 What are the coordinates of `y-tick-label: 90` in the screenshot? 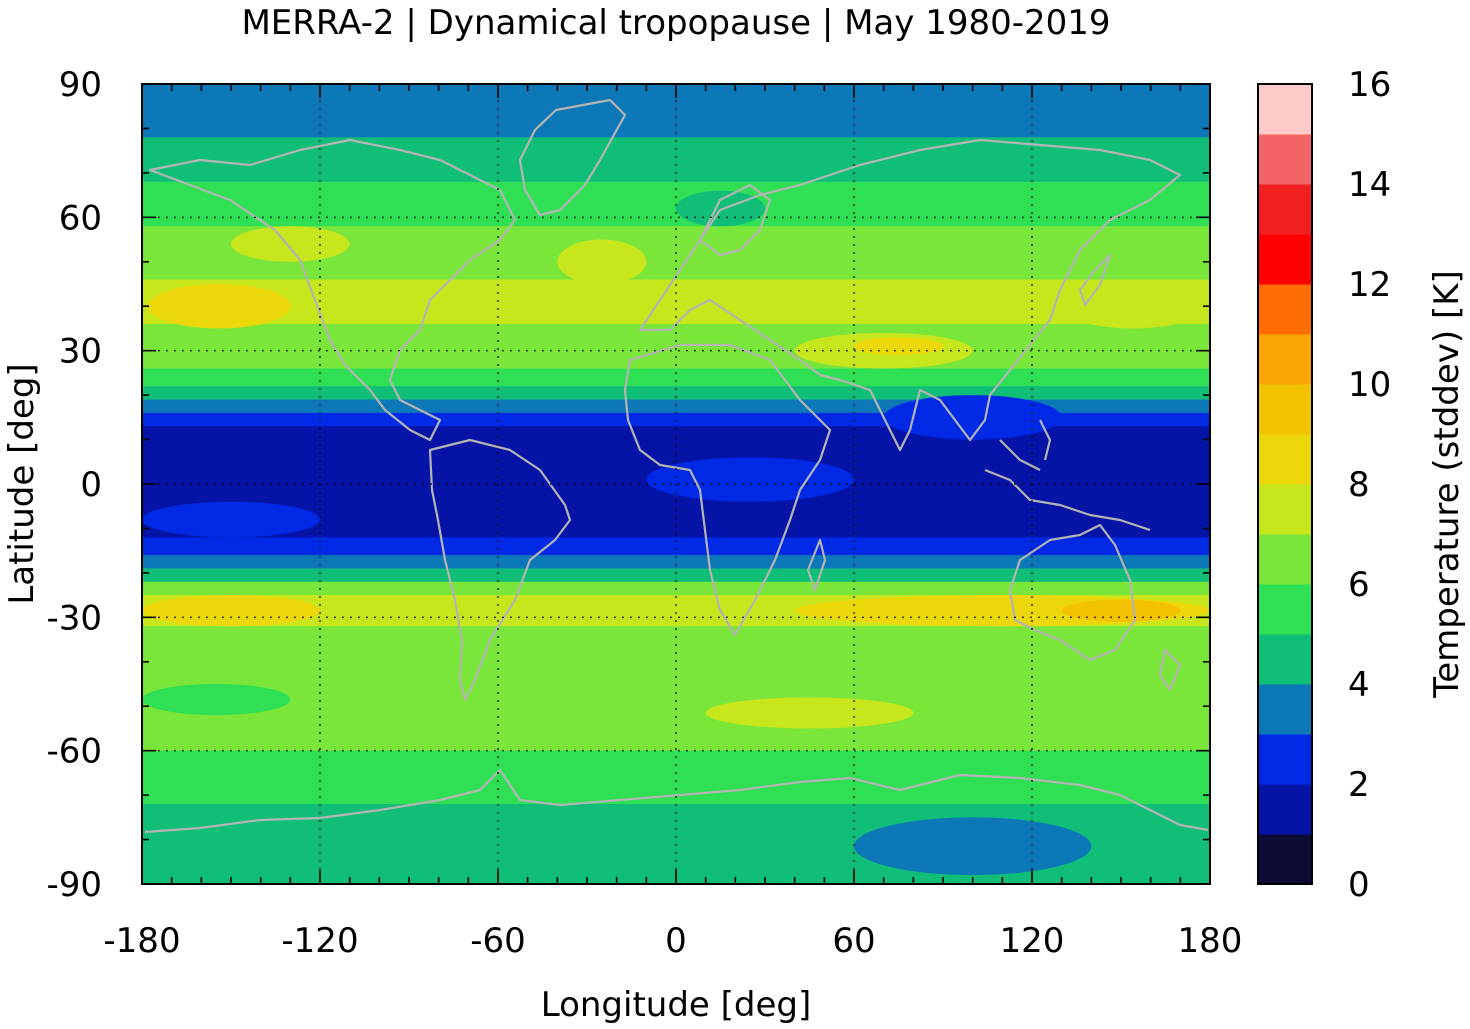 It's located at (80, 85).